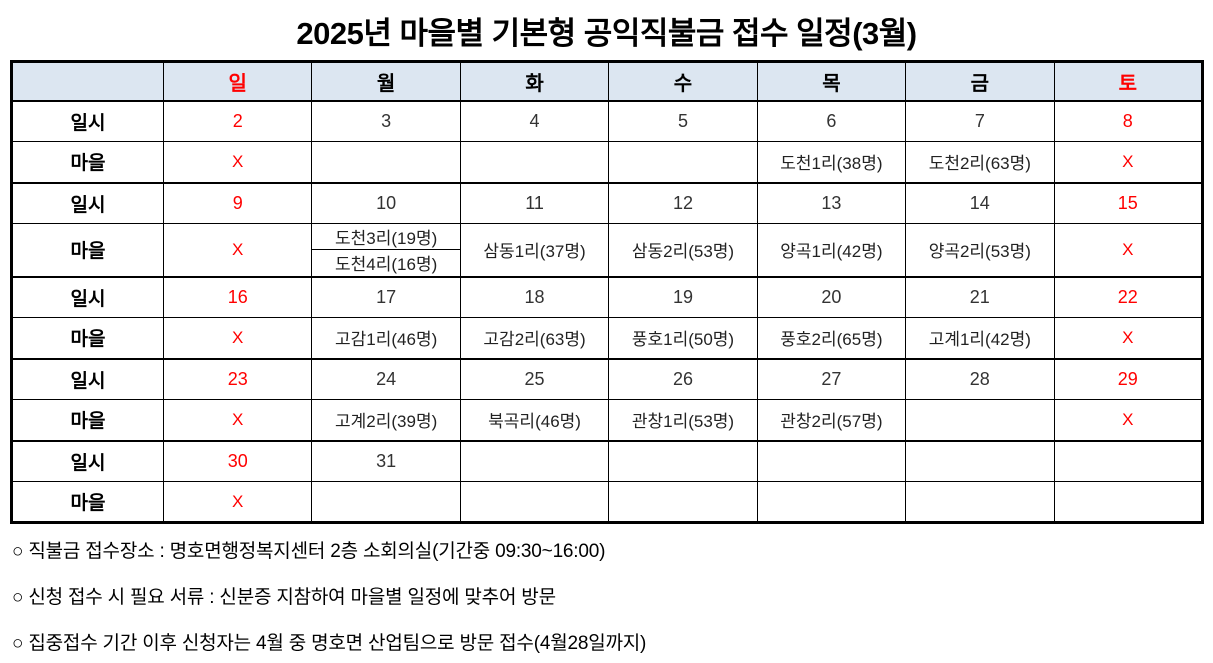 This screenshot has width=1213, height=663. Describe the element at coordinates (534, 338) in the screenshot. I see `village-cell: 고감2리(63명)` at that location.